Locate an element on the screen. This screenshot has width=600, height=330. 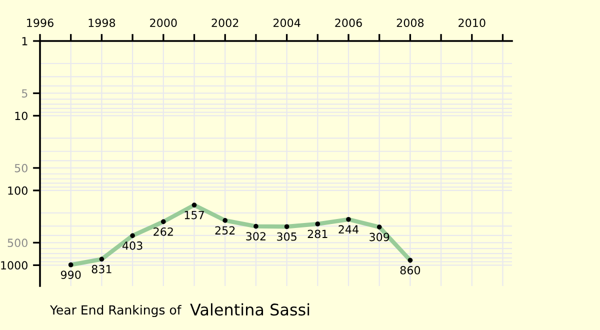
data-label: 305 is located at coordinates (286, 236).